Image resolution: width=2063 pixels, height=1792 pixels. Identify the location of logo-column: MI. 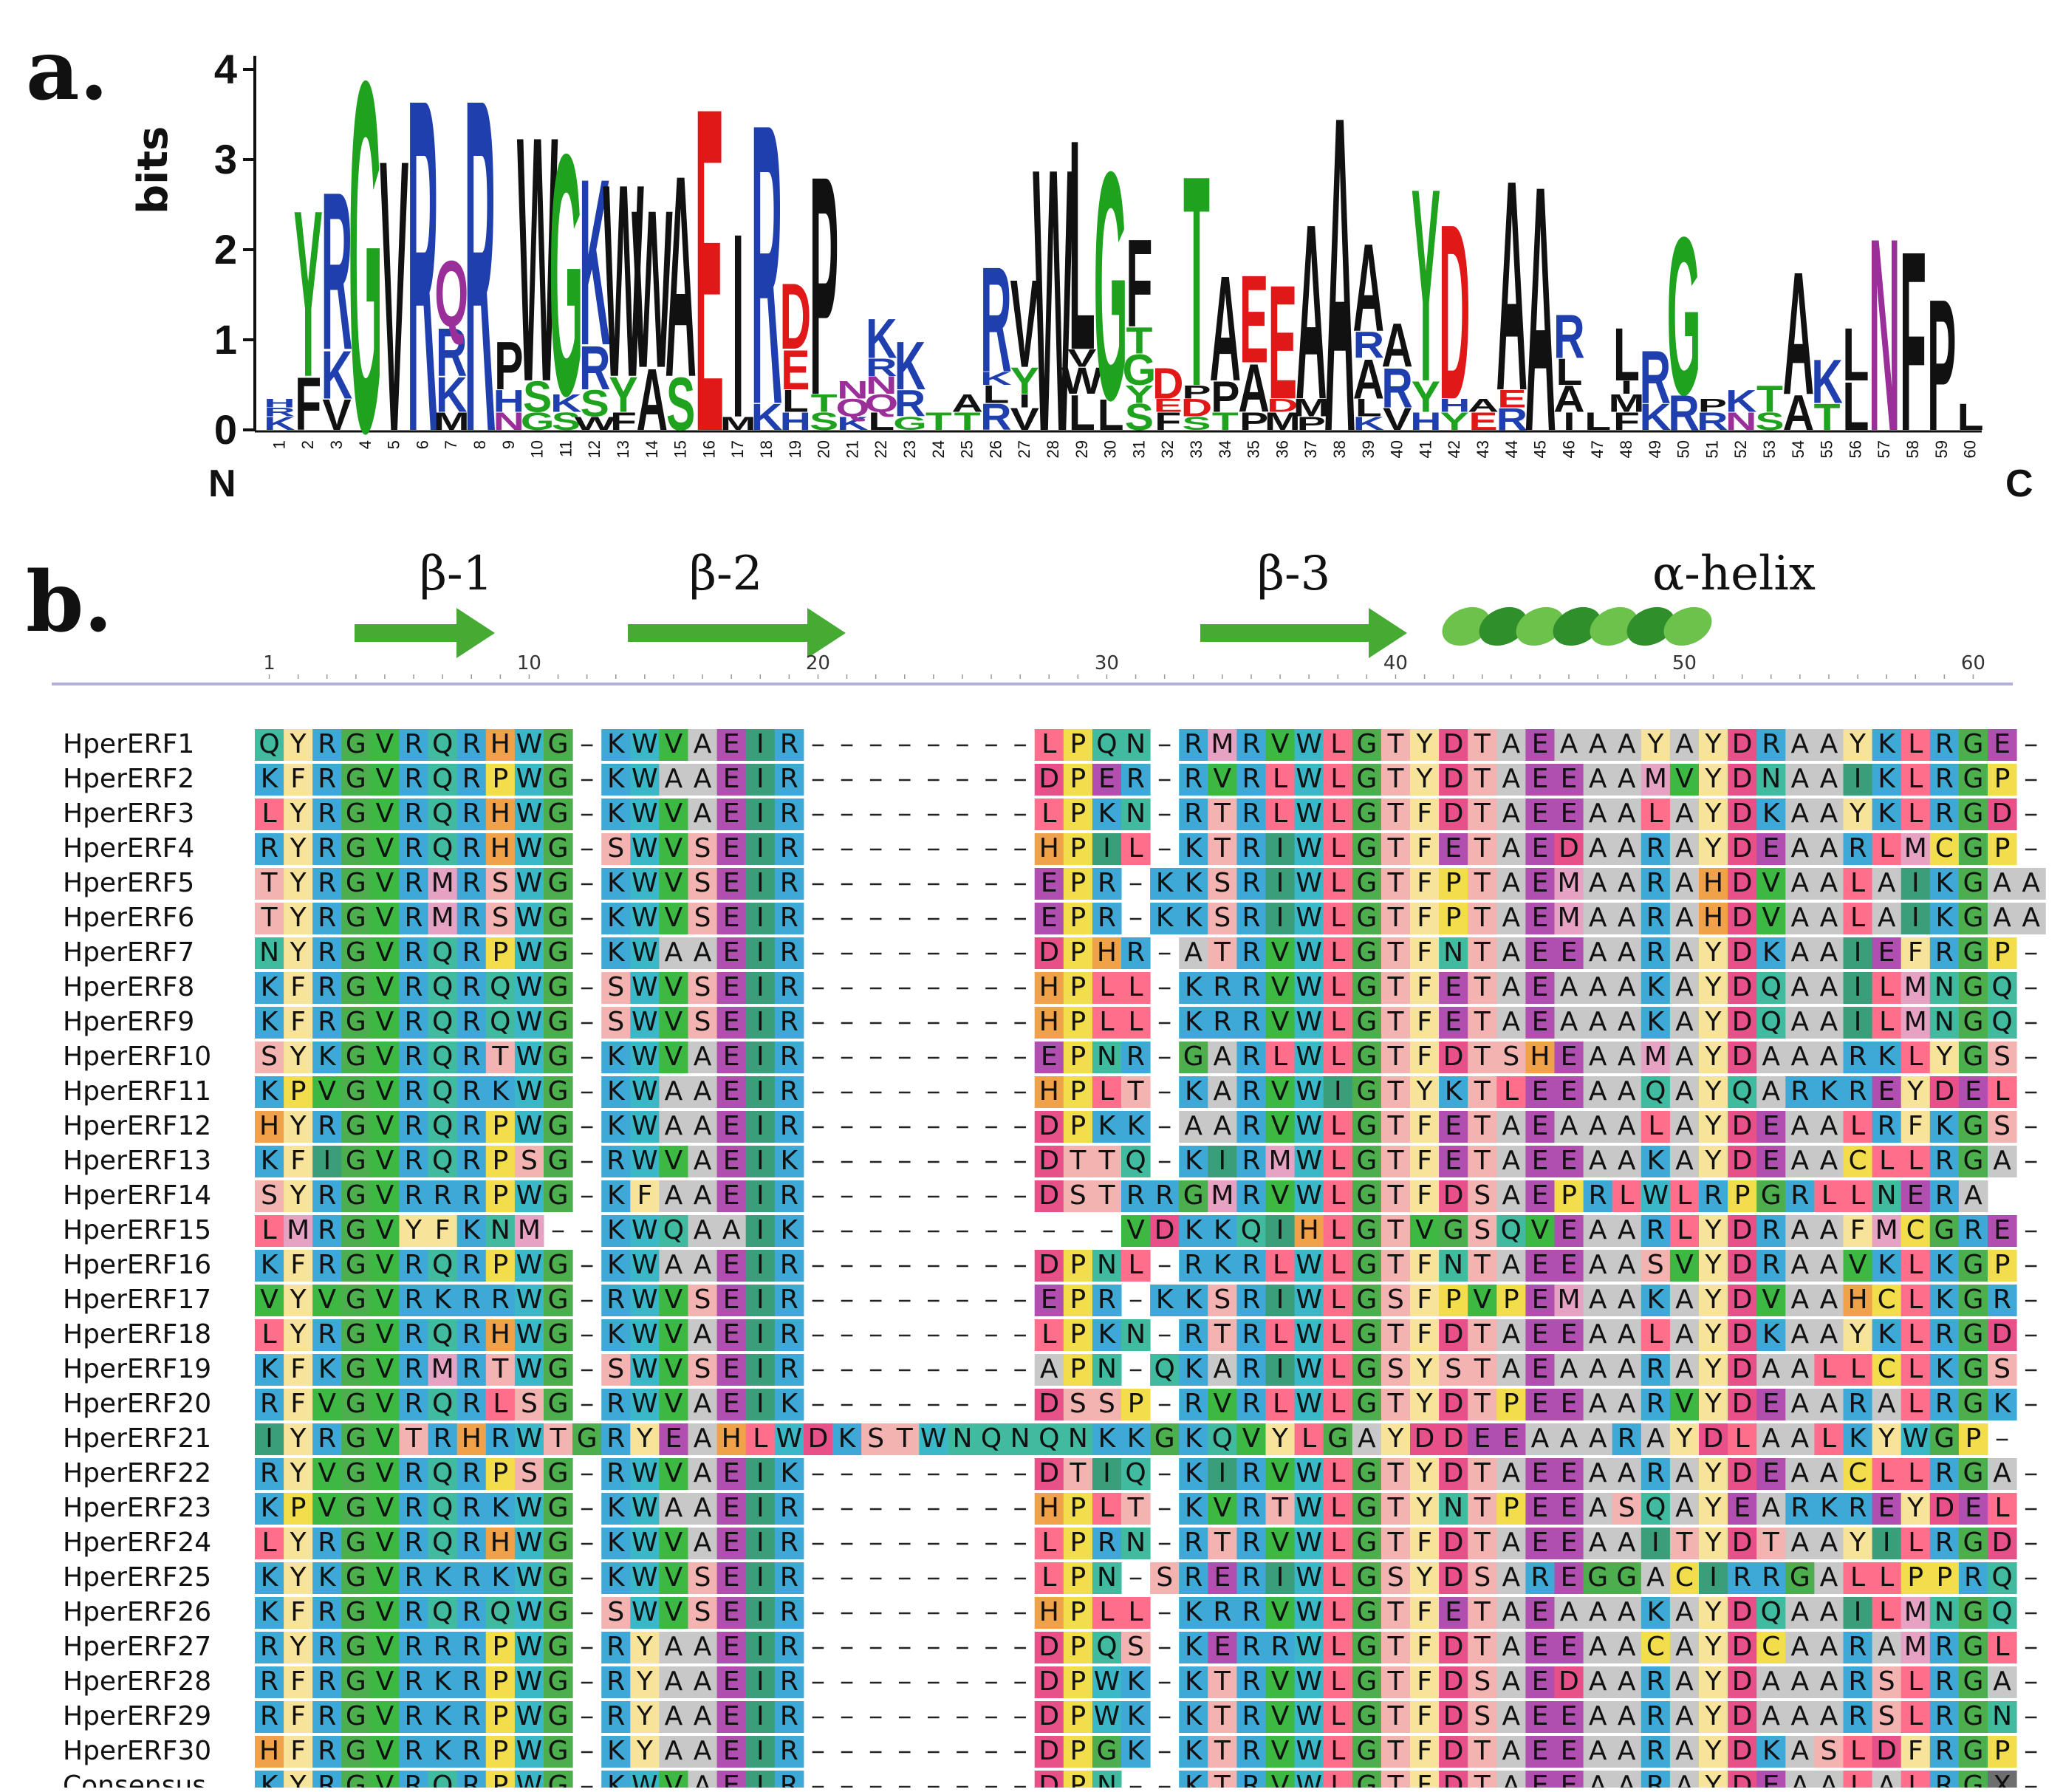
(738, 326).